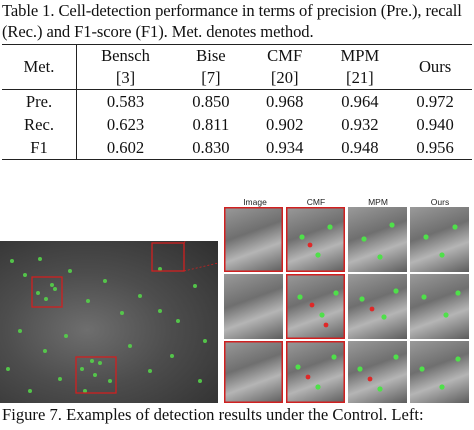 This screenshot has height=430, width=474. What do you see at coordinates (315, 372) in the screenshot?
I see `crop-cmf-row3` at bounding box center [315, 372].